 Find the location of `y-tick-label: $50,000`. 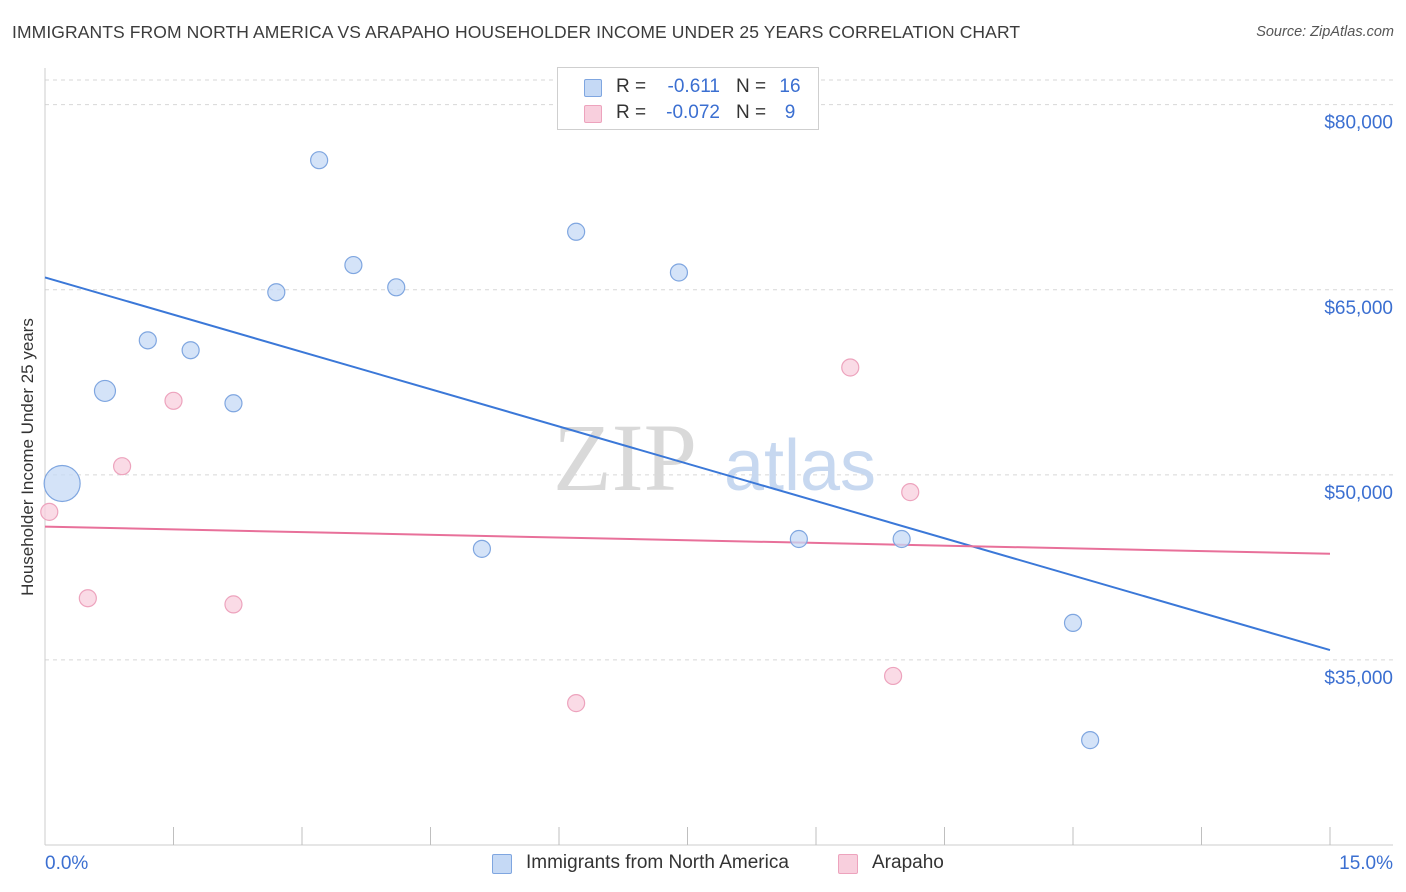

y-tick-label: $50,000 is located at coordinates (1358, 493).